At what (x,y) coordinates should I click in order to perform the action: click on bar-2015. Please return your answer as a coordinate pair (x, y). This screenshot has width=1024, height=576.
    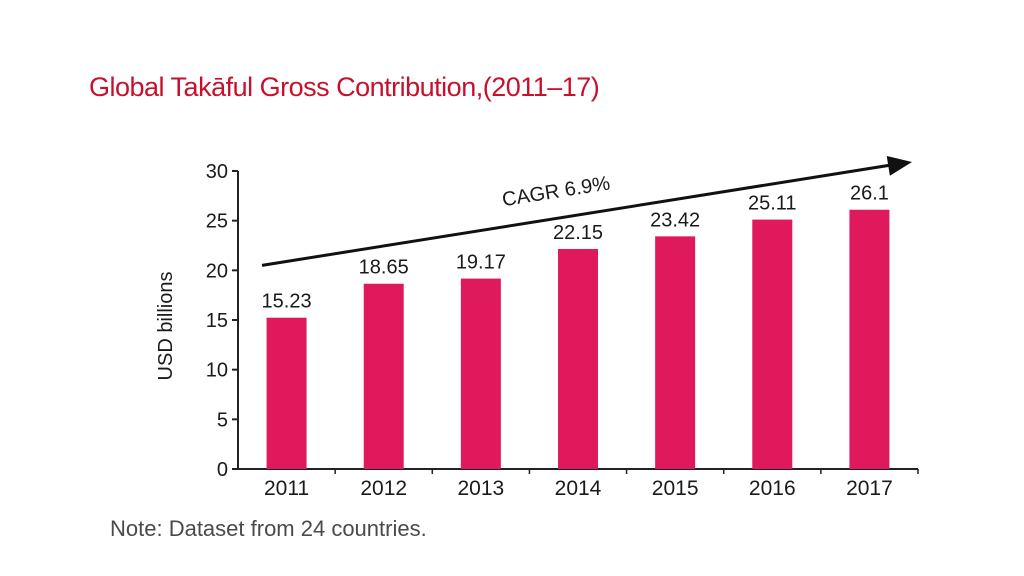
    Looking at the image, I should click on (675, 352).